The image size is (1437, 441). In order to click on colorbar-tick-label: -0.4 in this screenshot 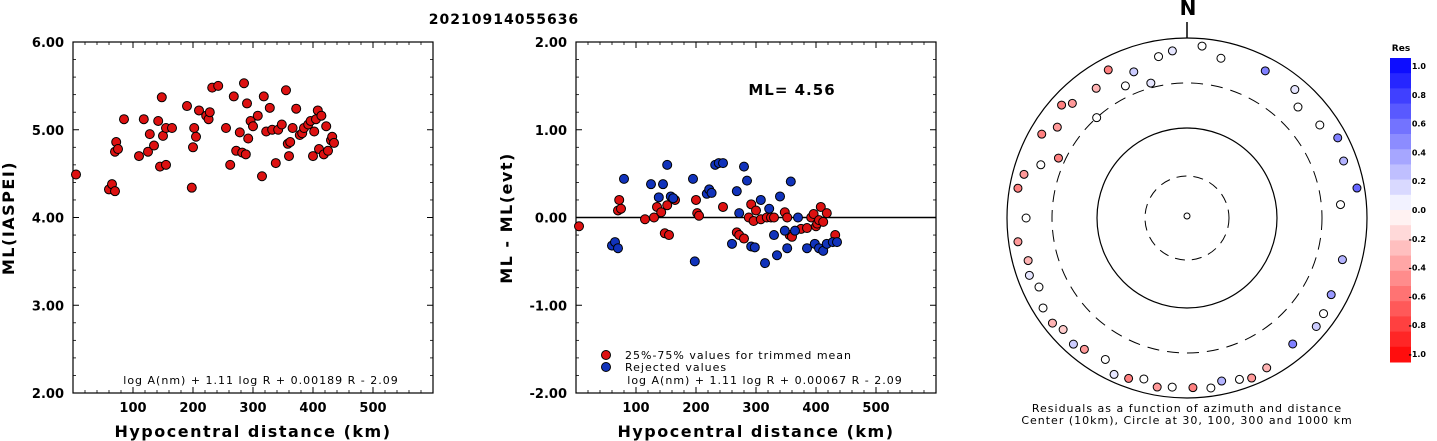, I will do `click(1418, 268)`.